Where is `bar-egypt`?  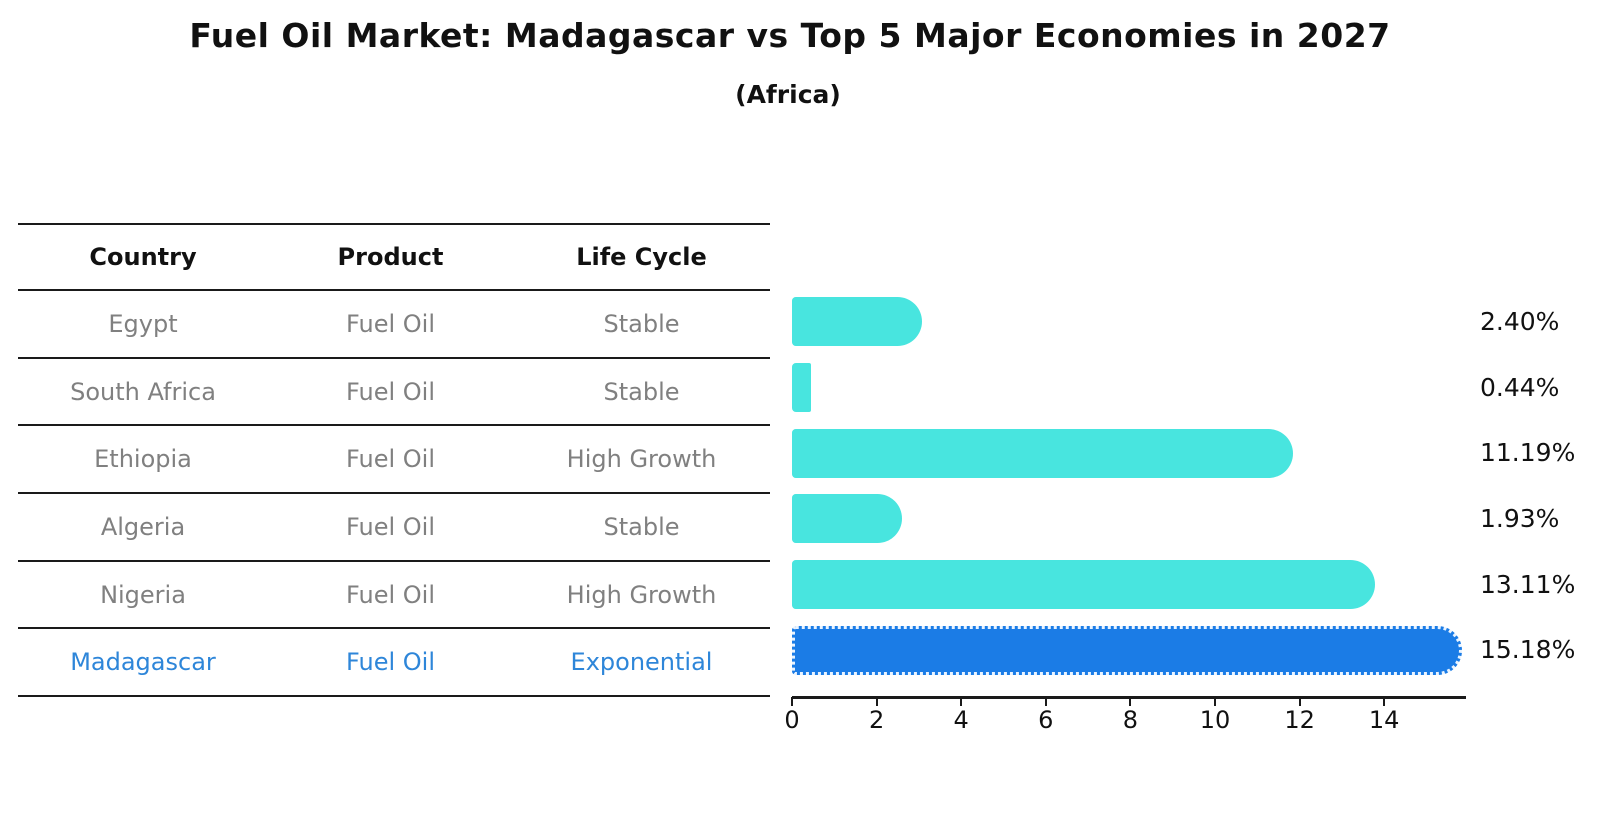 bar-egypt is located at coordinates (857, 322).